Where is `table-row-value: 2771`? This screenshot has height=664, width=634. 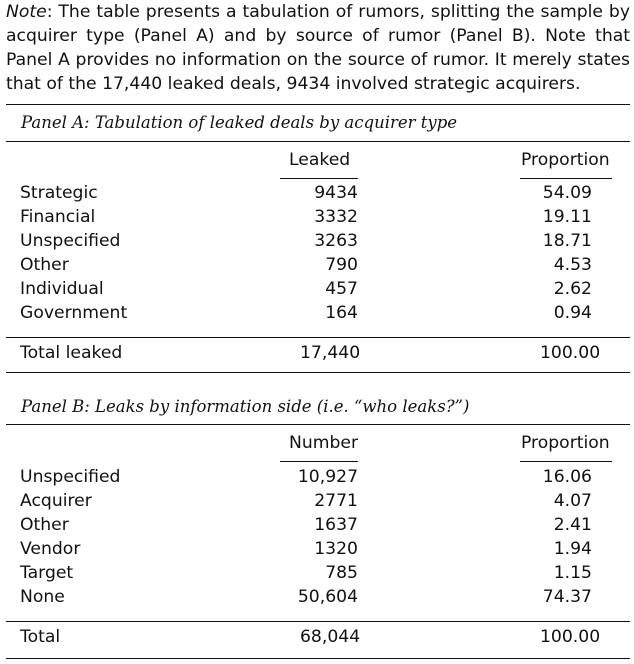
table-row-value: 2771 is located at coordinates (336, 501).